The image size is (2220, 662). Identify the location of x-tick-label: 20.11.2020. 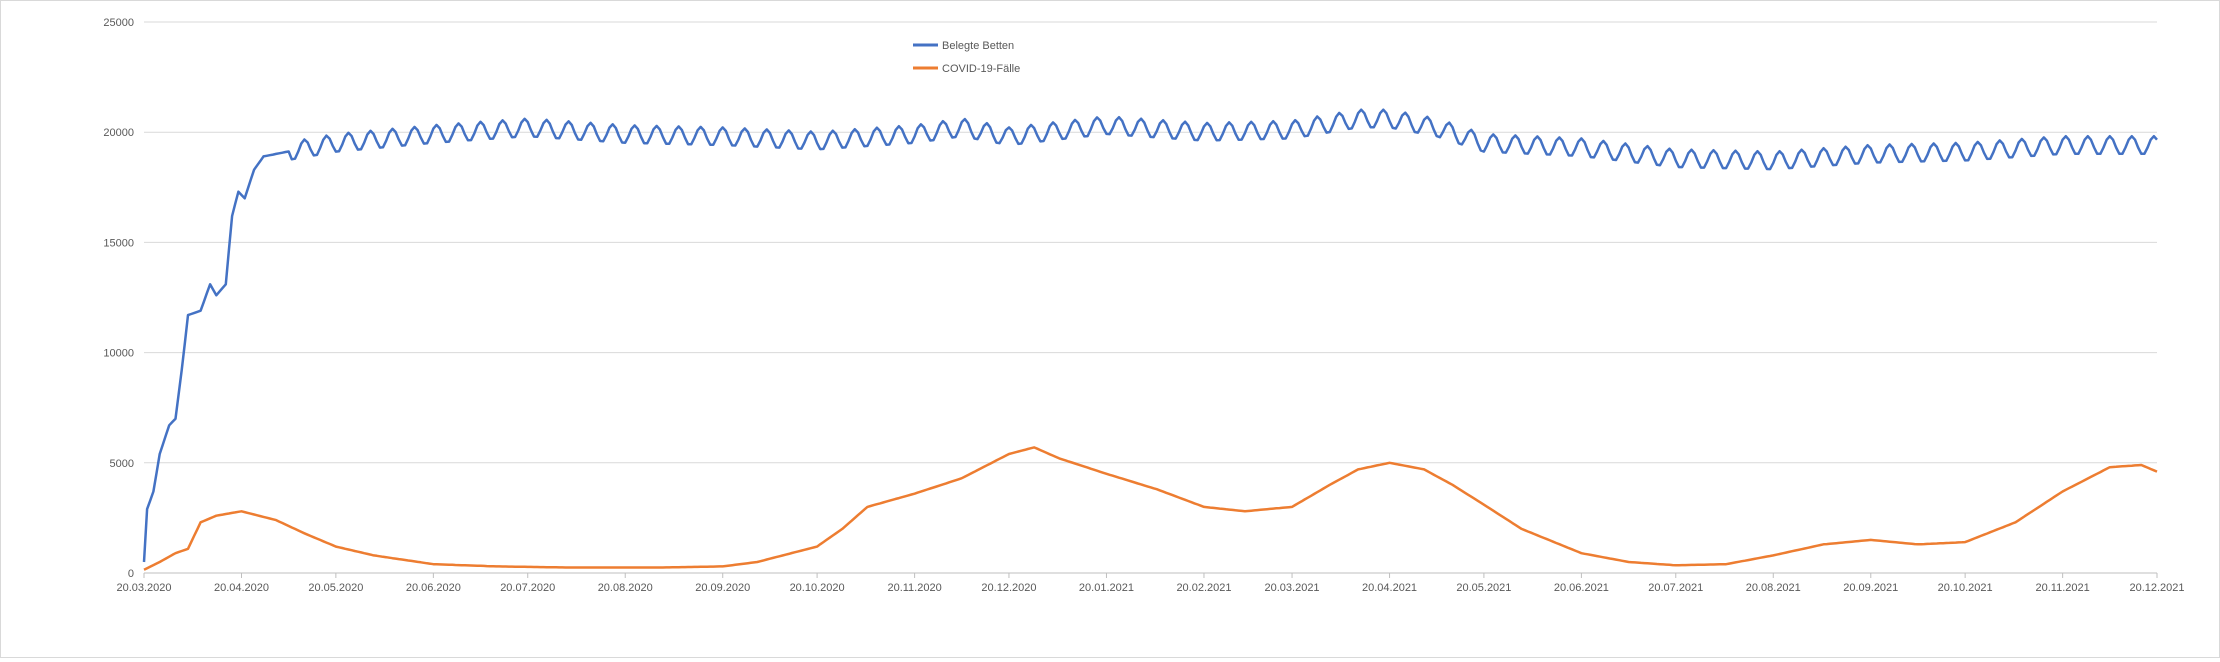
(914, 588).